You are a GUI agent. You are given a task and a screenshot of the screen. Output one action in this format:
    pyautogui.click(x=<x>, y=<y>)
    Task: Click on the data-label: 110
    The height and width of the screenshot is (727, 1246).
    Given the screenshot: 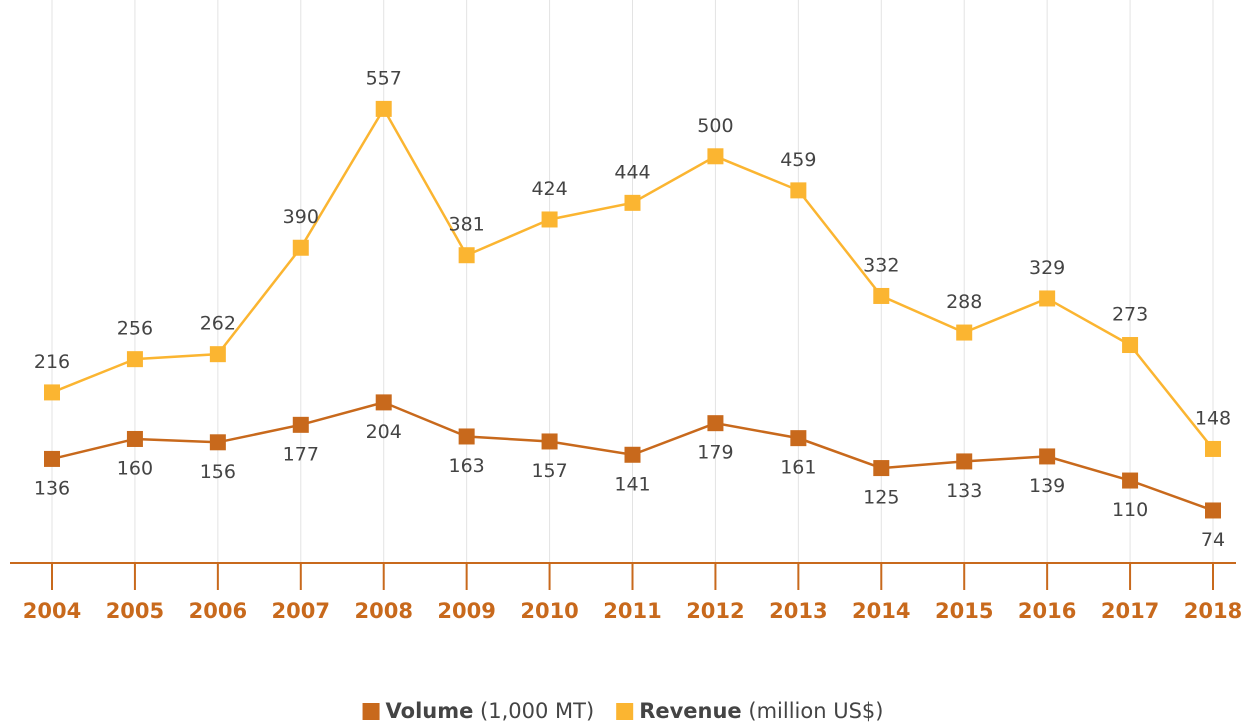 What is the action you would take?
    pyautogui.click(x=1130, y=510)
    